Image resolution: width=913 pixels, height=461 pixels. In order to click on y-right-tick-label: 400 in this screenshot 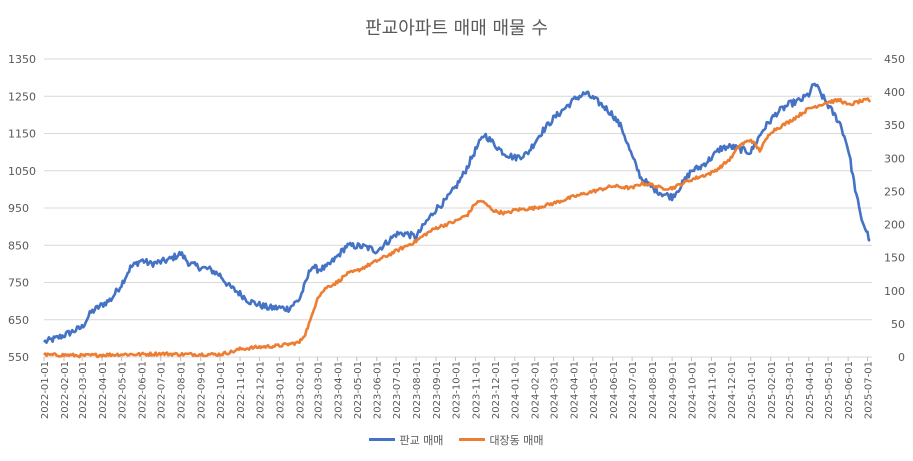, I will do `click(894, 92)`.